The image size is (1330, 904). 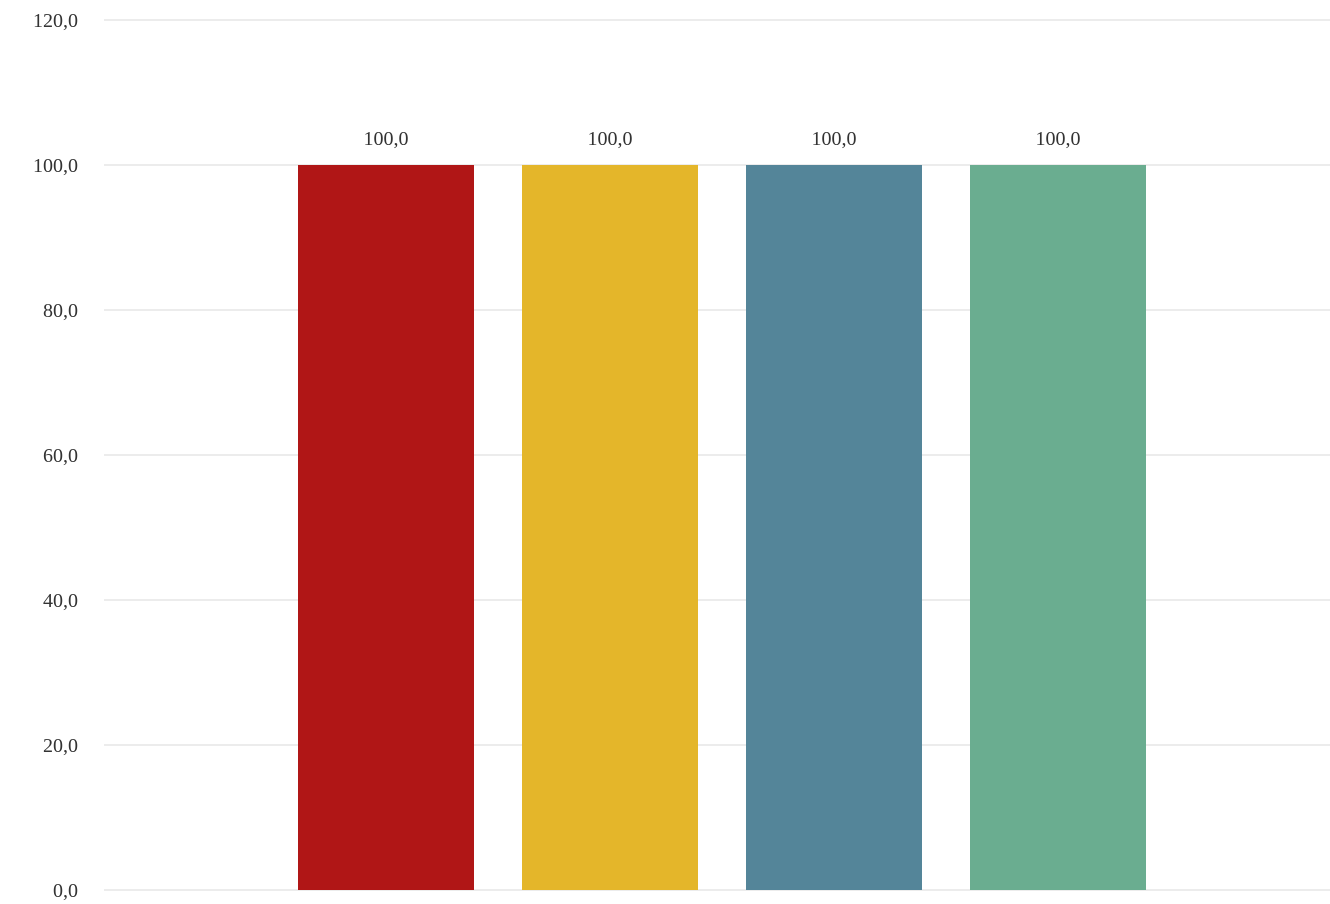 What do you see at coordinates (55, 166) in the screenshot?
I see `y-tick-label: 100,0` at bounding box center [55, 166].